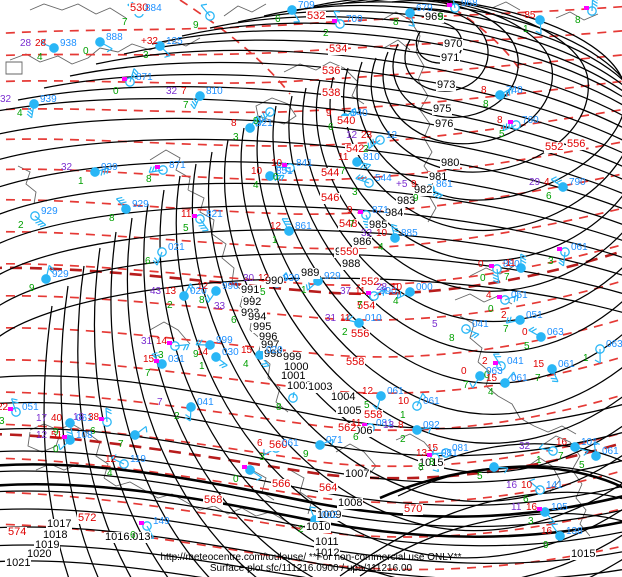  Describe the element at coordinates (450, 163) in the screenshot. I see `isobar-label: 980` at that location.